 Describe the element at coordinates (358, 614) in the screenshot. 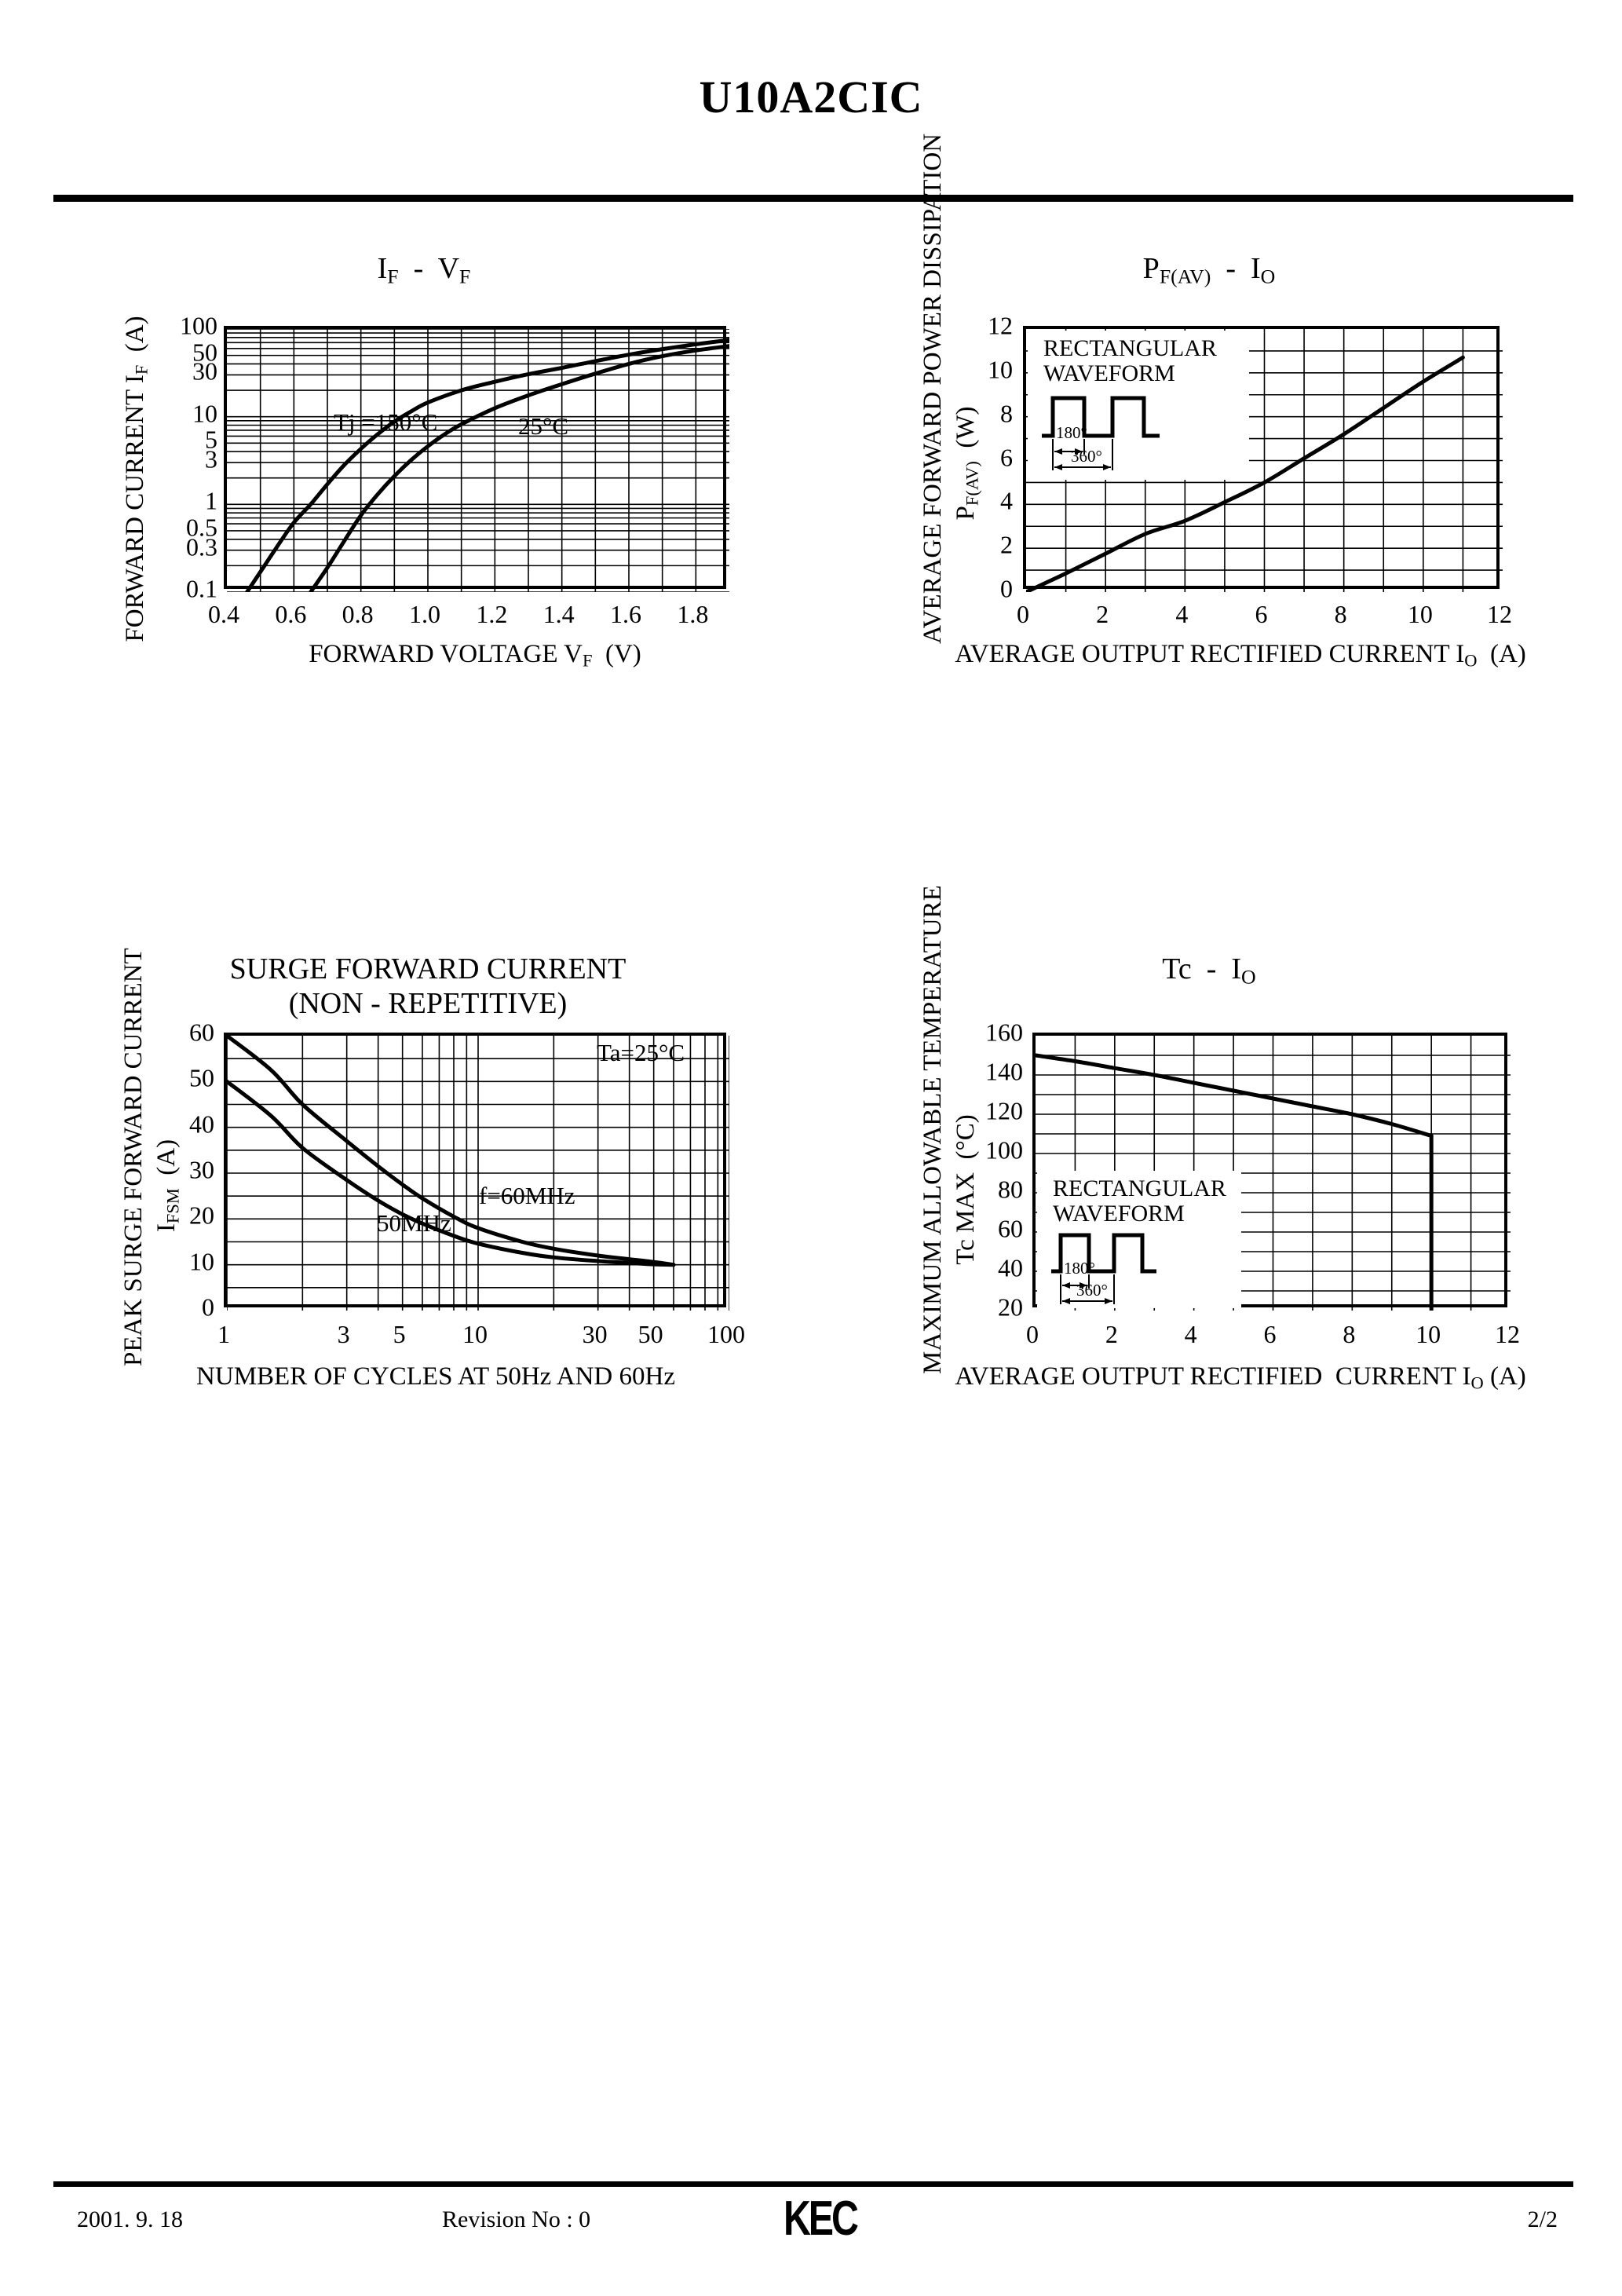

I see `axis-tick-label: 0.8` at that location.